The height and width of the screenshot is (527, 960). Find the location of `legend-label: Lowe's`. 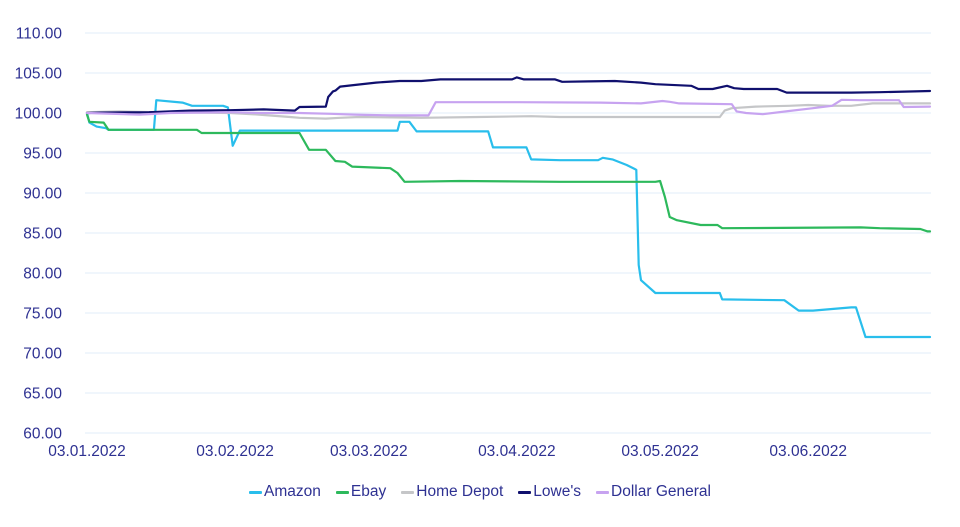

legend-label: Lowe's is located at coordinates (557, 491).